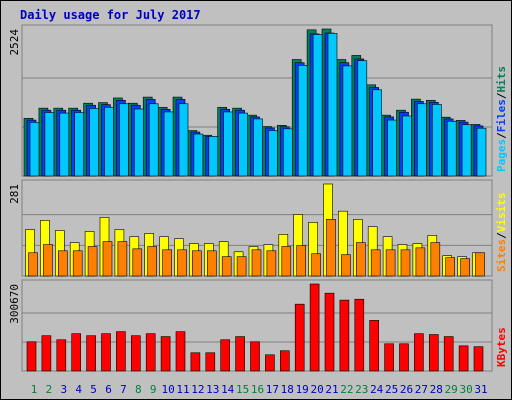  Describe the element at coordinates (63, 389) in the screenshot. I see `x-tick-label: 3` at that location.